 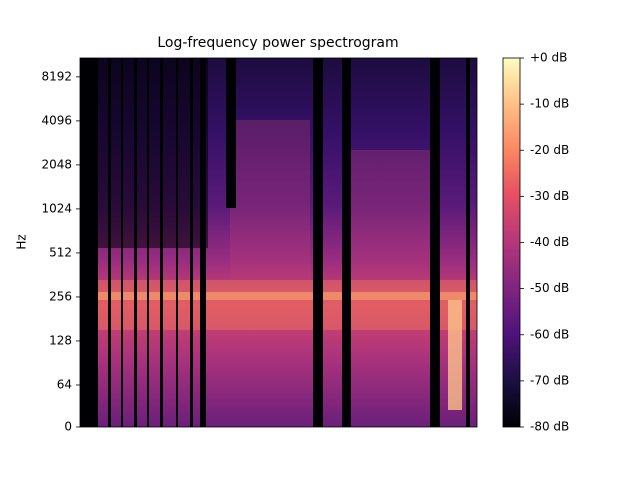 I want to click on y-tick-label: 64, so click(x=64, y=384).